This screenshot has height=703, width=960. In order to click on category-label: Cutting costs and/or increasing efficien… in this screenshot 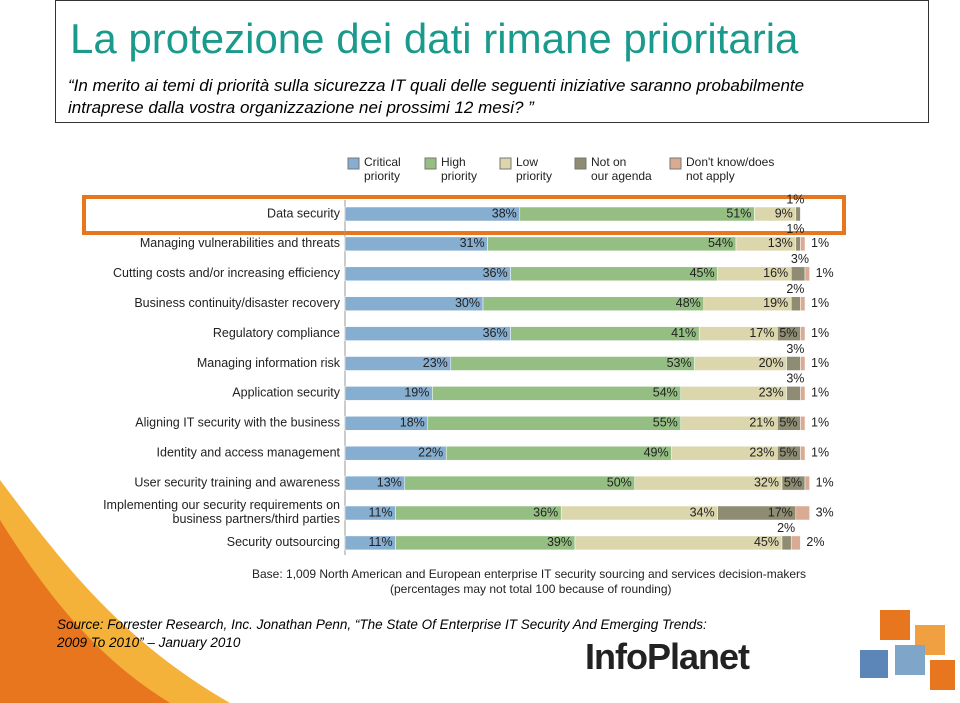, I will do `click(227, 273)`.